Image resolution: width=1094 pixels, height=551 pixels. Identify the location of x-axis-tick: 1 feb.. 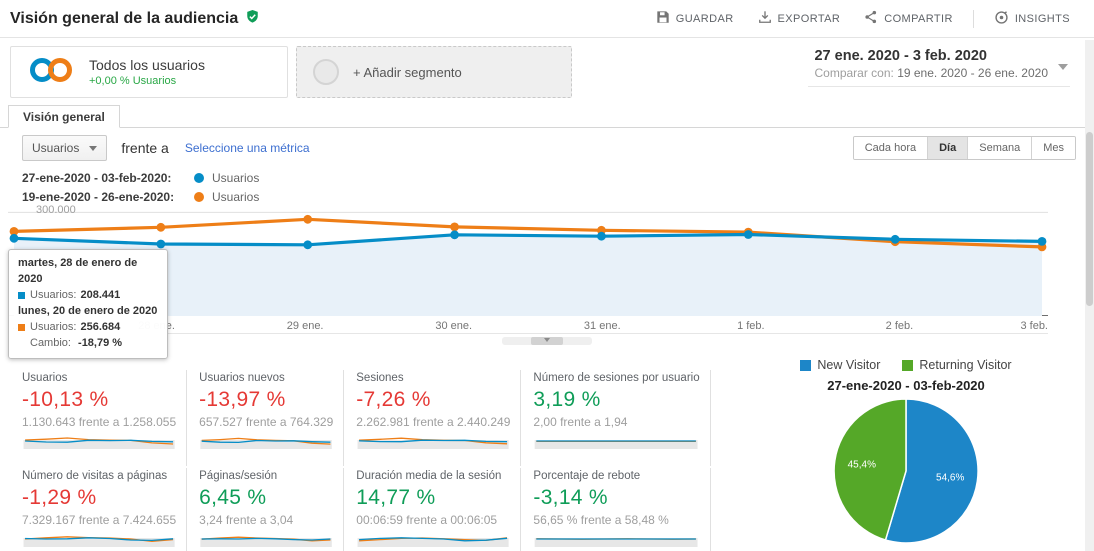
(751, 326).